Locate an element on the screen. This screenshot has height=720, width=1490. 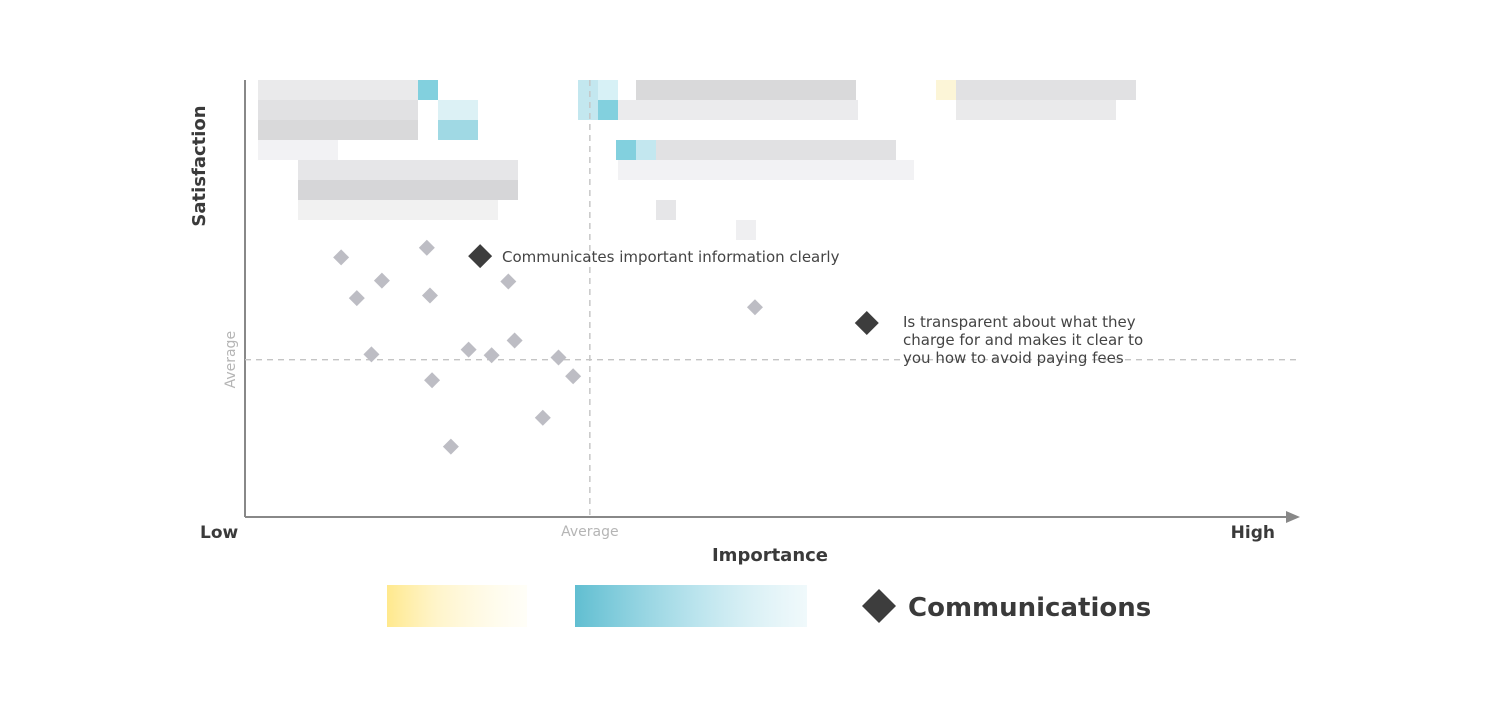
y-axis-title: Satisfaction is located at coordinates (199, 165).